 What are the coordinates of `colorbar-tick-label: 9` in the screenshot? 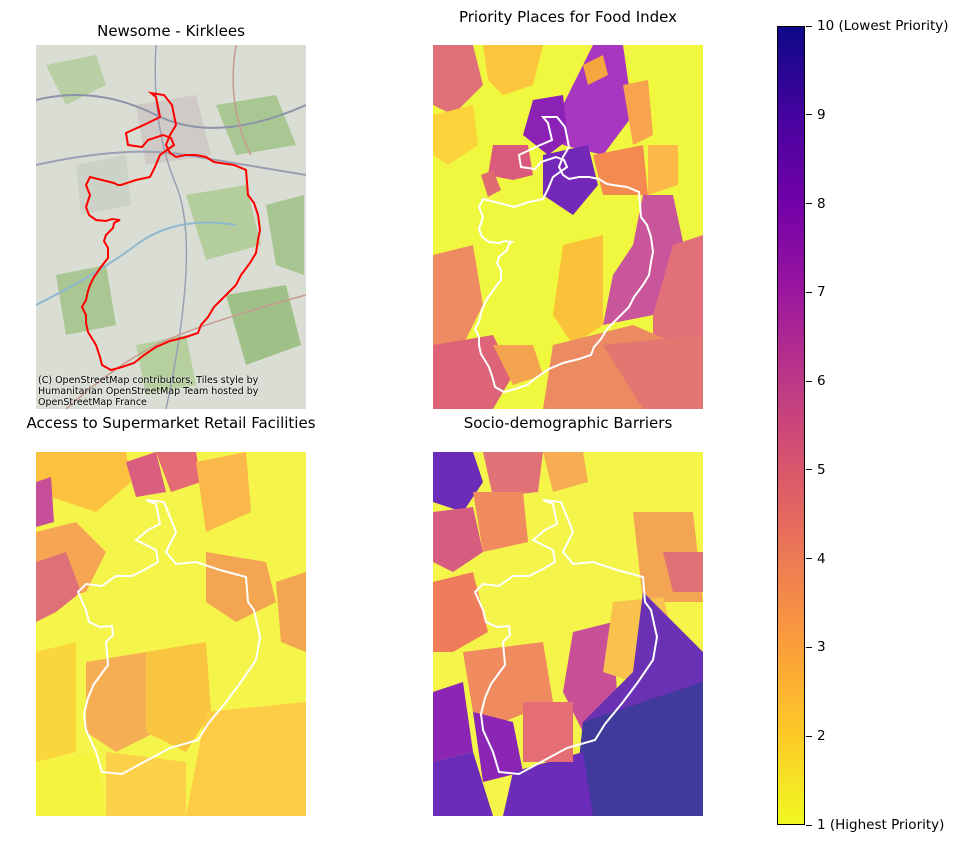 It's located at (821, 114).